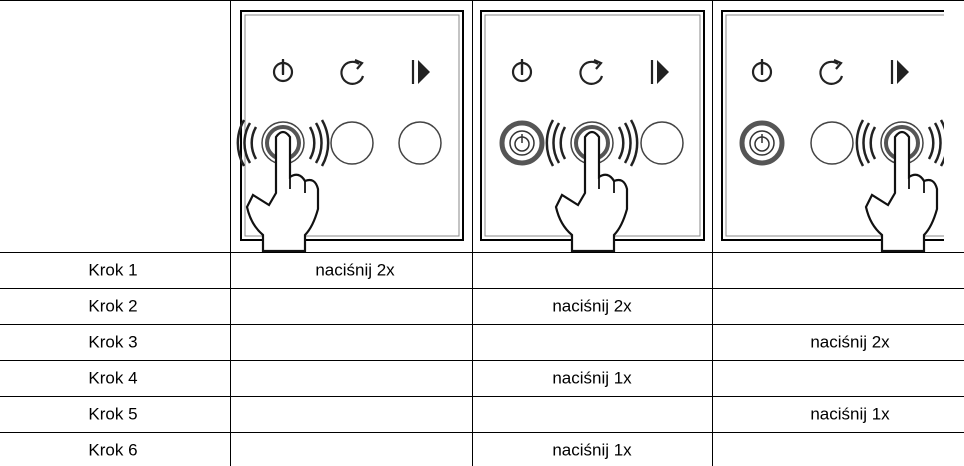 The height and width of the screenshot is (466, 964). Describe the element at coordinates (112, 377) in the screenshot. I see `step-label: Krok 4` at that location.